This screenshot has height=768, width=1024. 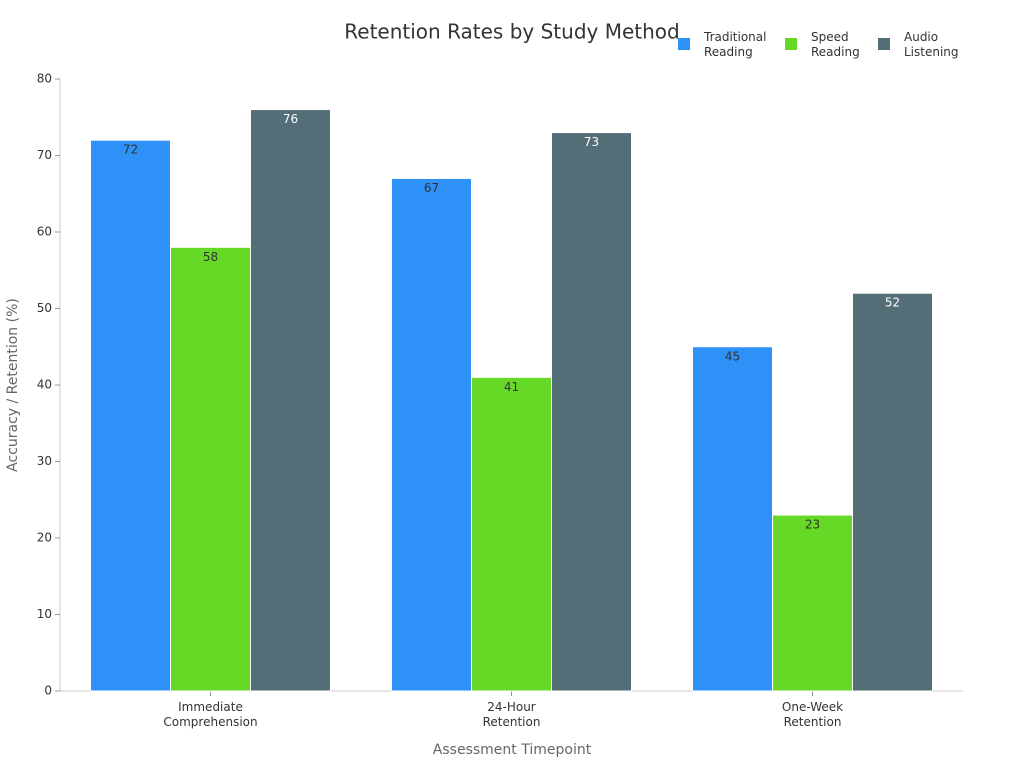 What do you see at coordinates (44, 461) in the screenshot?
I see `y-tick-label: 30` at bounding box center [44, 461].